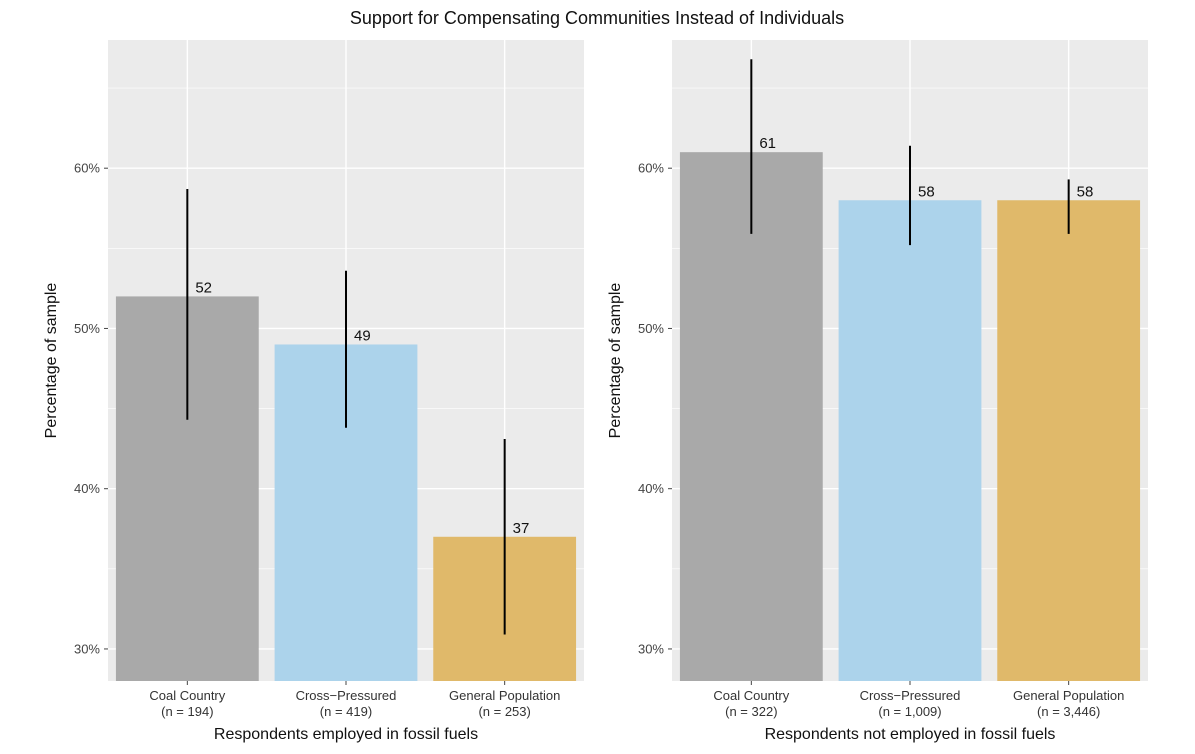 The image size is (1195, 754). What do you see at coordinates (909, 711) in the screenshot?
I see `sample-size-label: (n = 1,009)` at bounding box center [909, 711].